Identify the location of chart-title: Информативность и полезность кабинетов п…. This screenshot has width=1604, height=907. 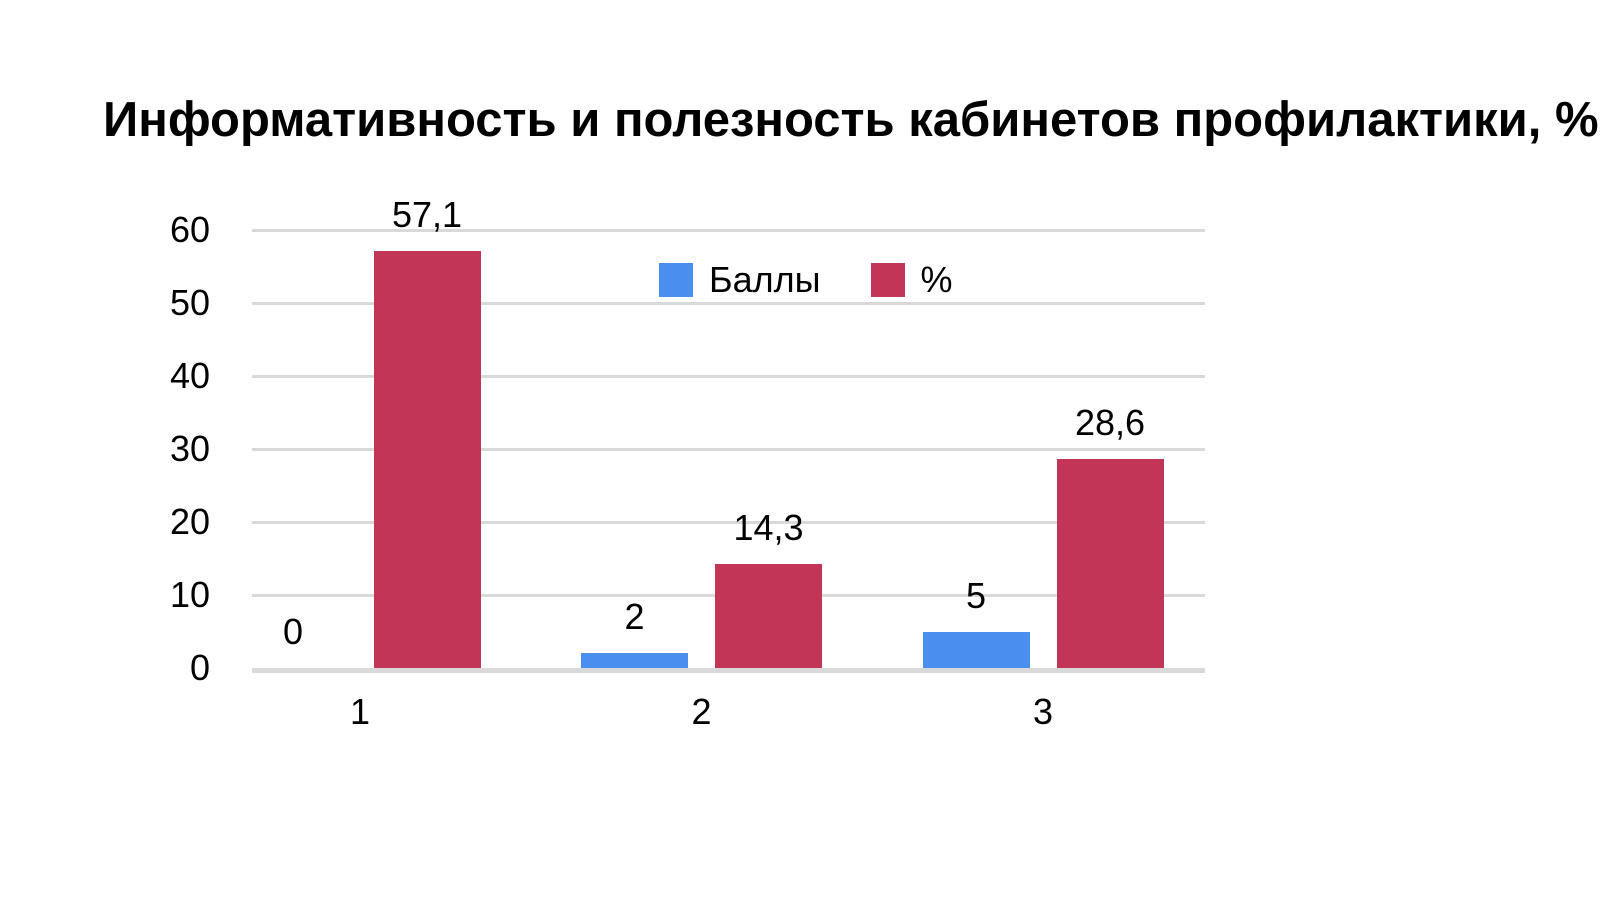
(851, 120).